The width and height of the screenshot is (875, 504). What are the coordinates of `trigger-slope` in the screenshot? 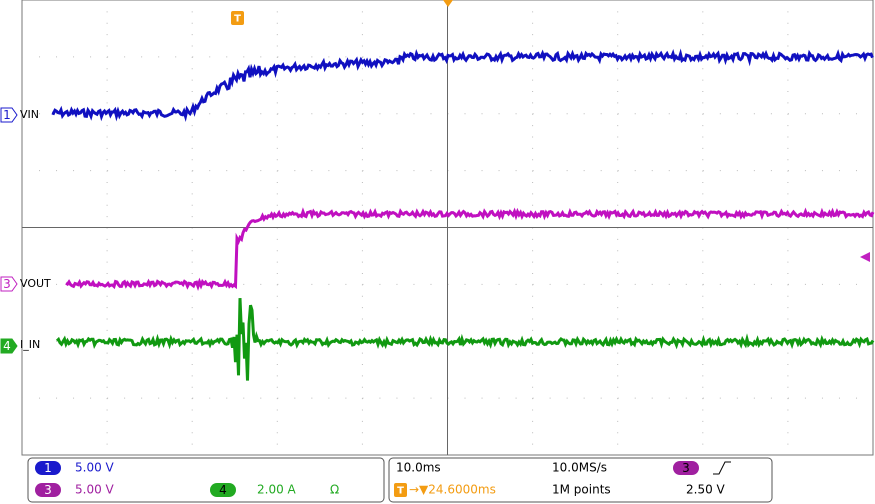 It's located at (722, 468).